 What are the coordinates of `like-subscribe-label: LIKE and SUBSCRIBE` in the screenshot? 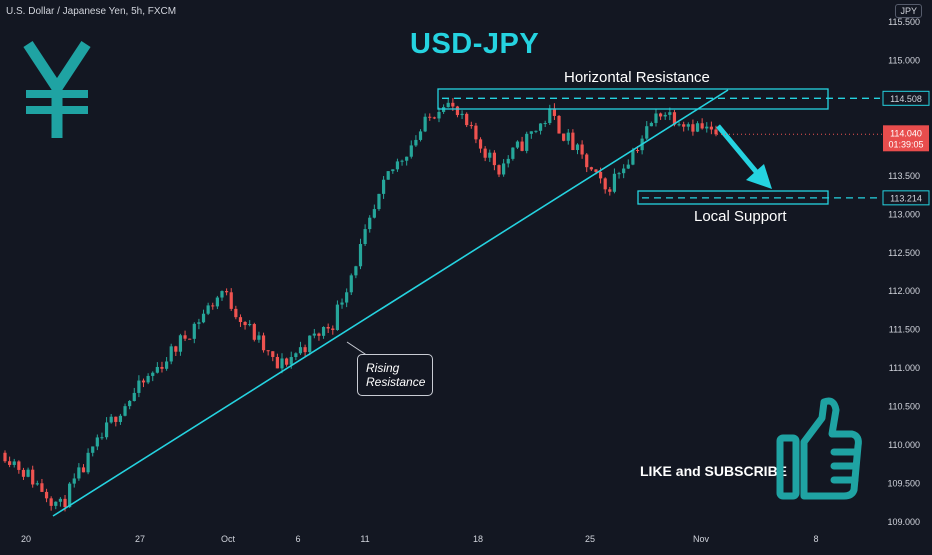 It's located at (714, 471).